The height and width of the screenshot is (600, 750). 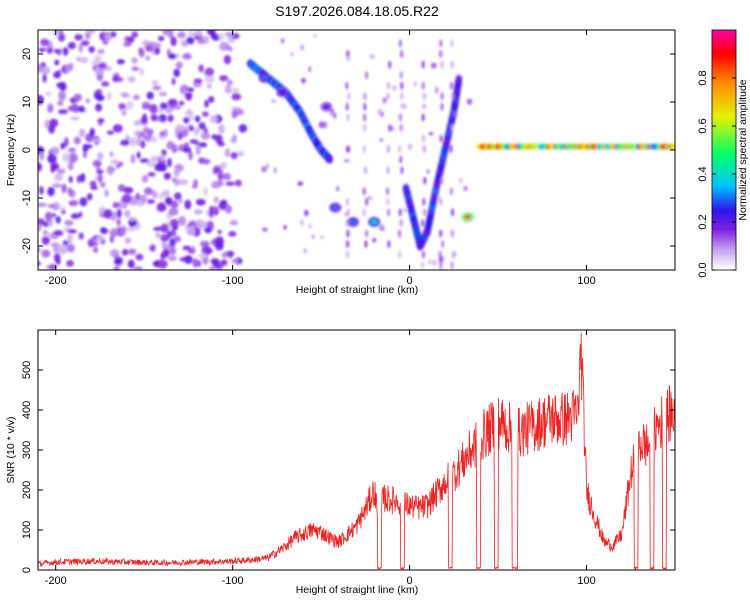 I want to click on colorbar-gradient, so click(x=724, y=150).